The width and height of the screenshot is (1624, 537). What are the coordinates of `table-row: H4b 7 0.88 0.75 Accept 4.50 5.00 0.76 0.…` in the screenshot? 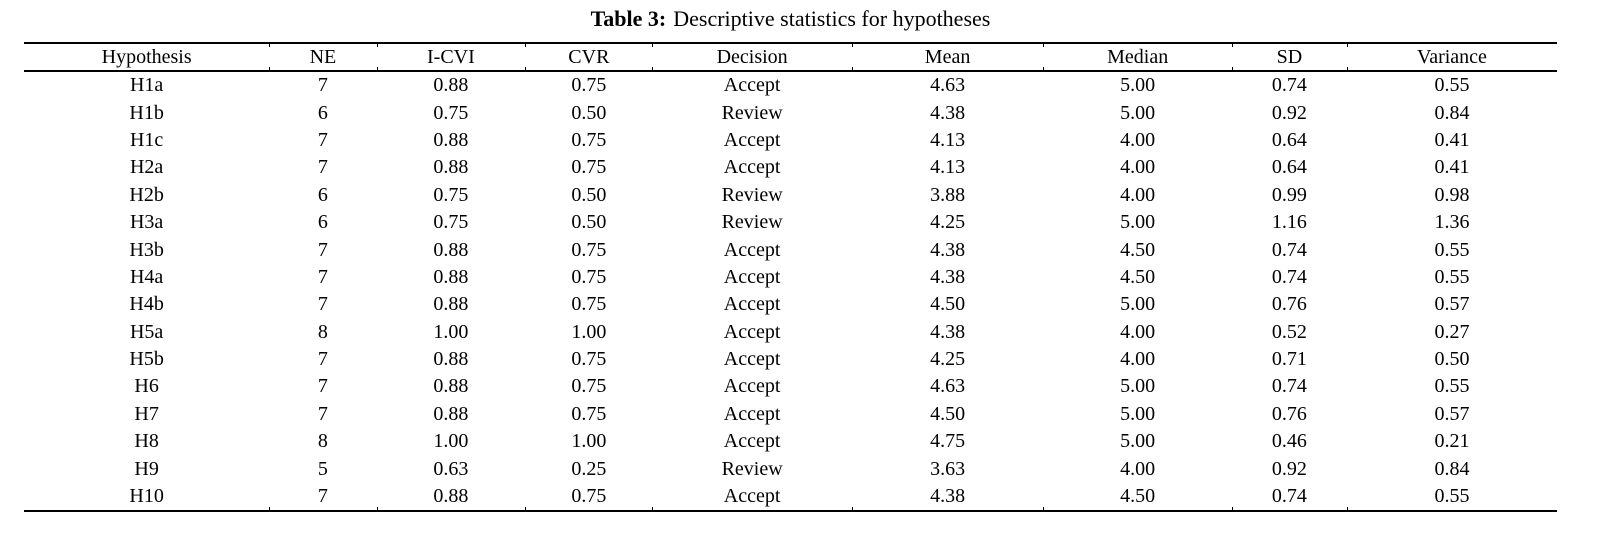 It's located at (790, 304).